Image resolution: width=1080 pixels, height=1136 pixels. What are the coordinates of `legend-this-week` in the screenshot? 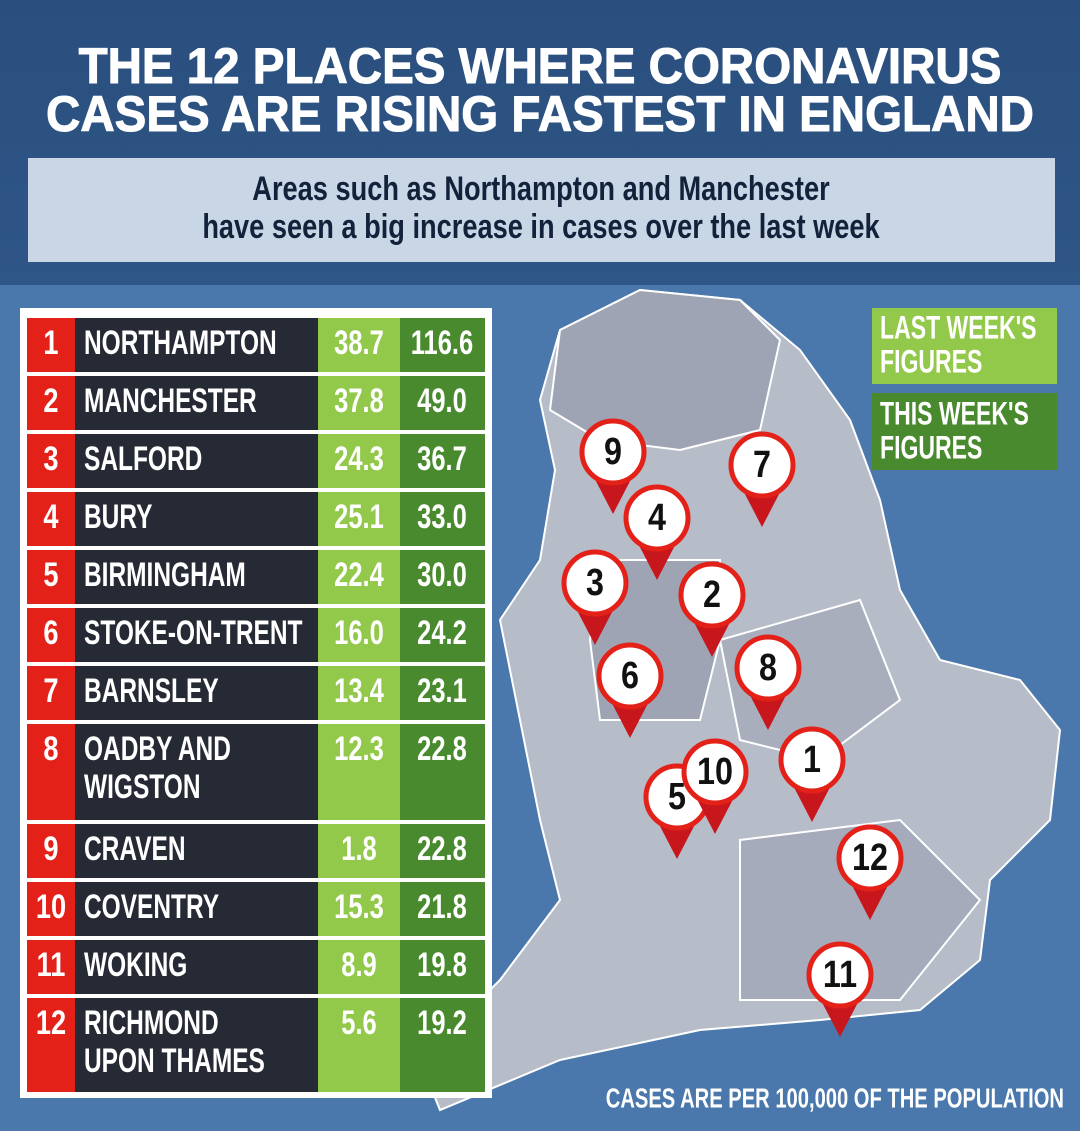 It's located at (964, 431).